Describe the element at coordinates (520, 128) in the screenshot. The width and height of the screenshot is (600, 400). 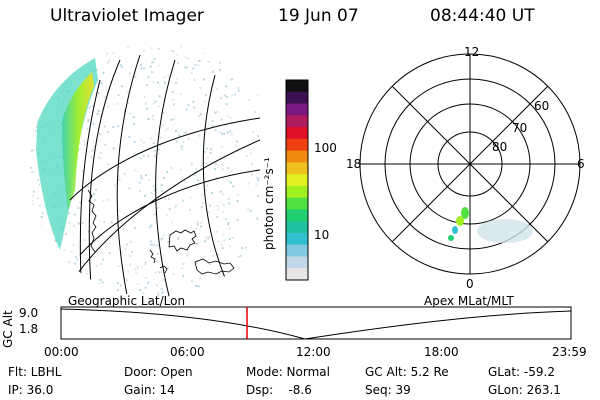
I see `lat-label-70: 70` at that location.